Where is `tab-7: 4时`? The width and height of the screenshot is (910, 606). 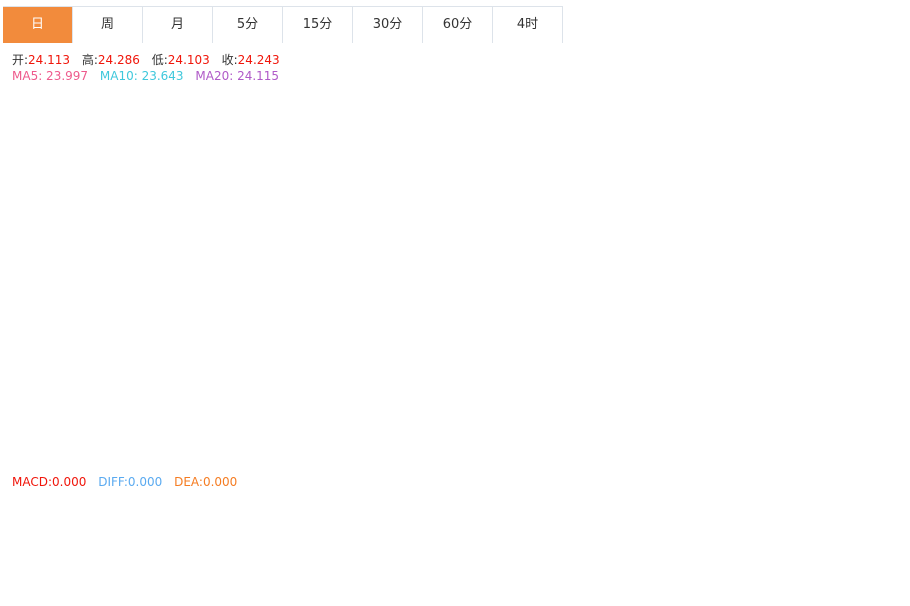 tab-7: 4时 is located at coordinates (528, 25).